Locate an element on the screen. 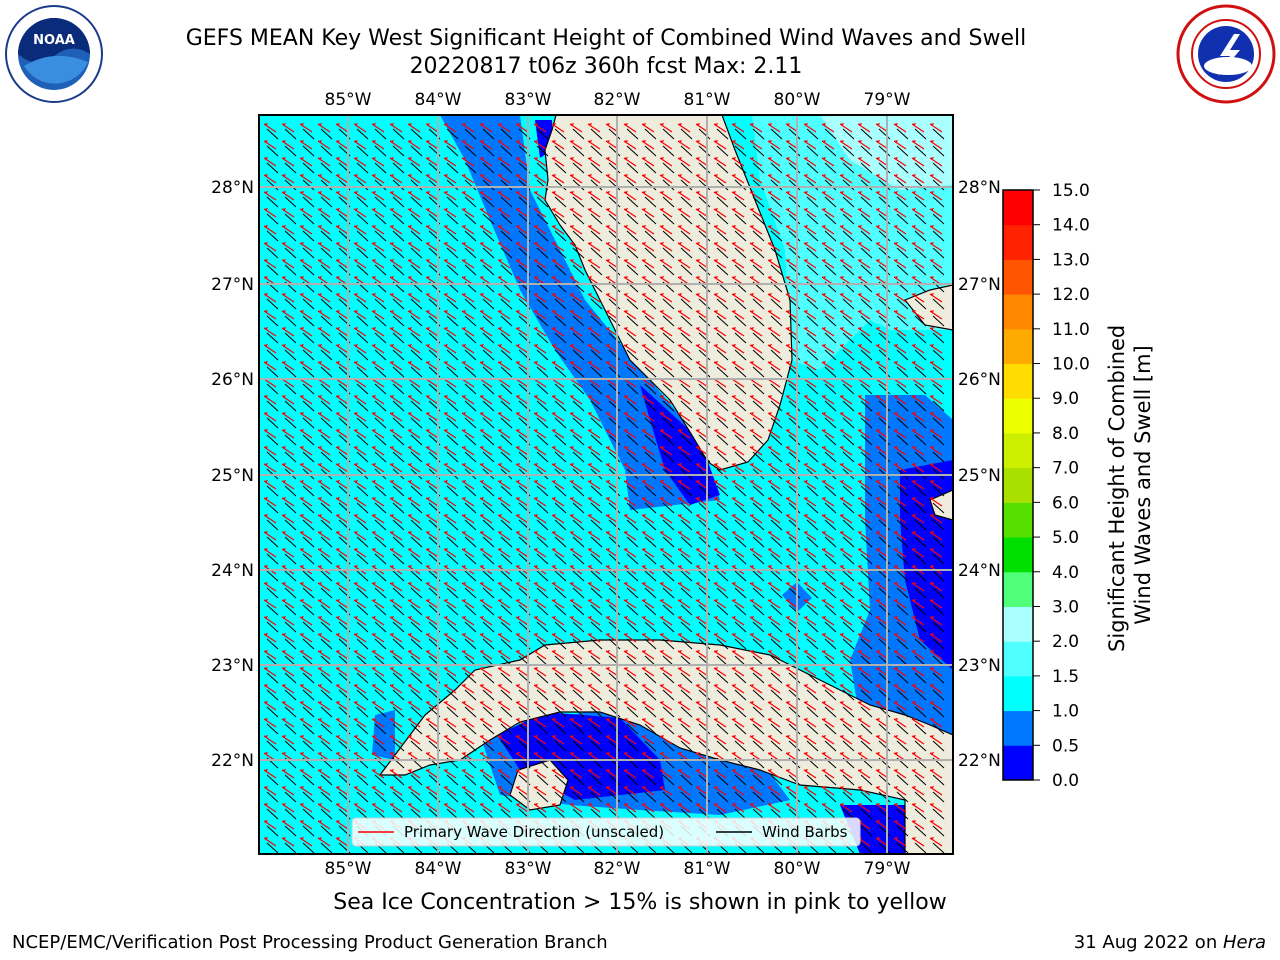 Image resolution: width=1280 pixels, height=960 pixels. chart-subtitle: 20220817 t06z 360h fcst Max: 2.11 is located at coordinates (606, 66).